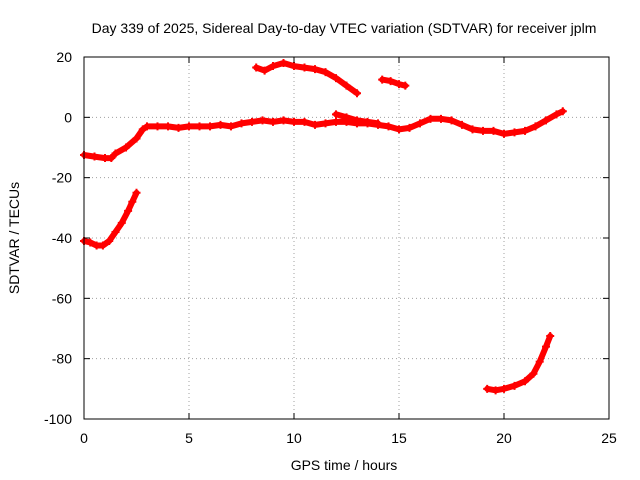  What do you see at coordinates (62, 178) in the screenshot?
I see `y-tick-label: -20` at bounding box center [62, 178].